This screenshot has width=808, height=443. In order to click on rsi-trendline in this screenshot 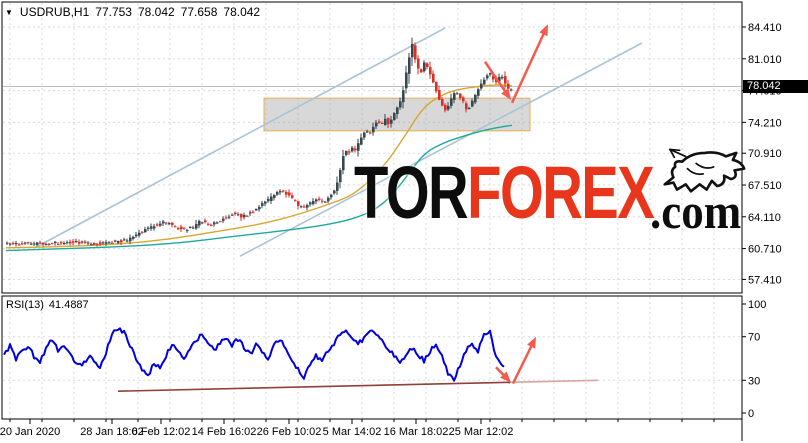, I will do `click(358, 385)`.